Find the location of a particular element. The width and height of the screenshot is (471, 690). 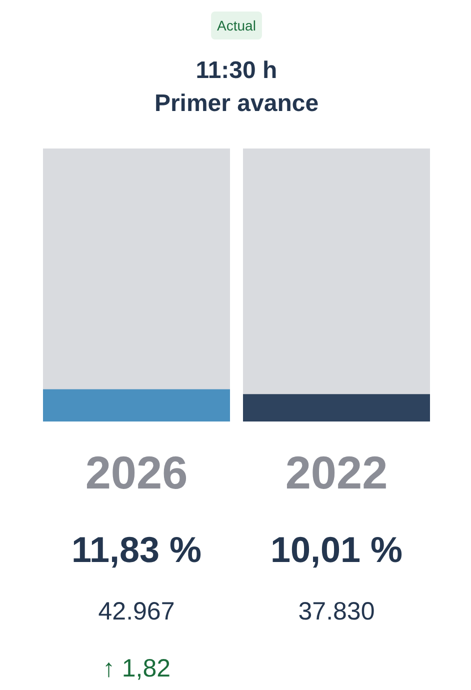

x-tick-label: 2022 is located at coordinates (336, 472).